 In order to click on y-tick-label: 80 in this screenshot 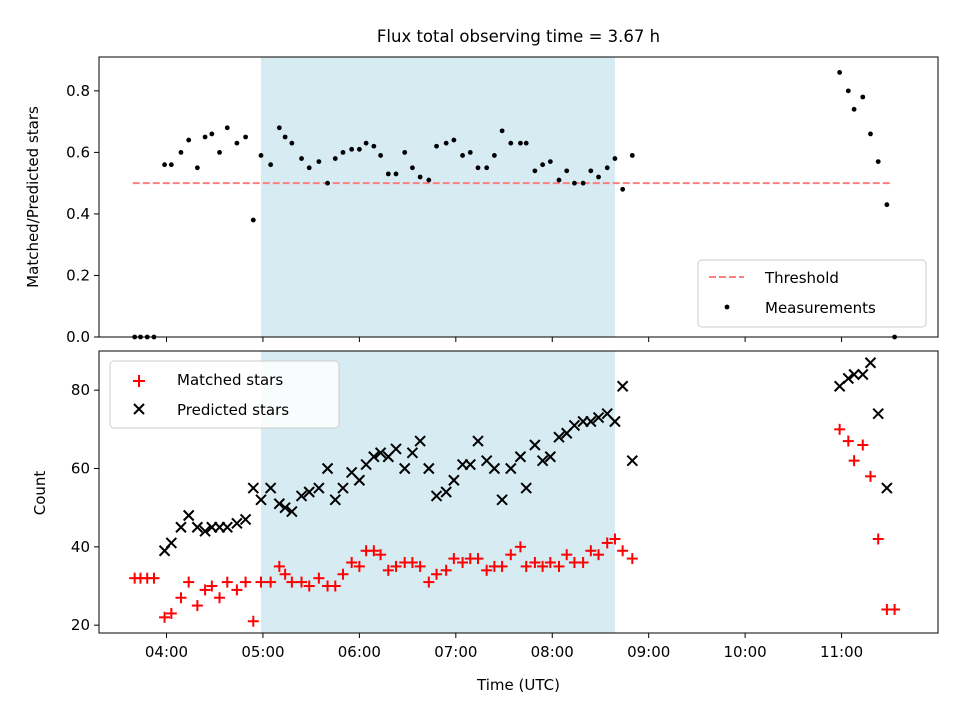, I will do `click(80, 390)`.